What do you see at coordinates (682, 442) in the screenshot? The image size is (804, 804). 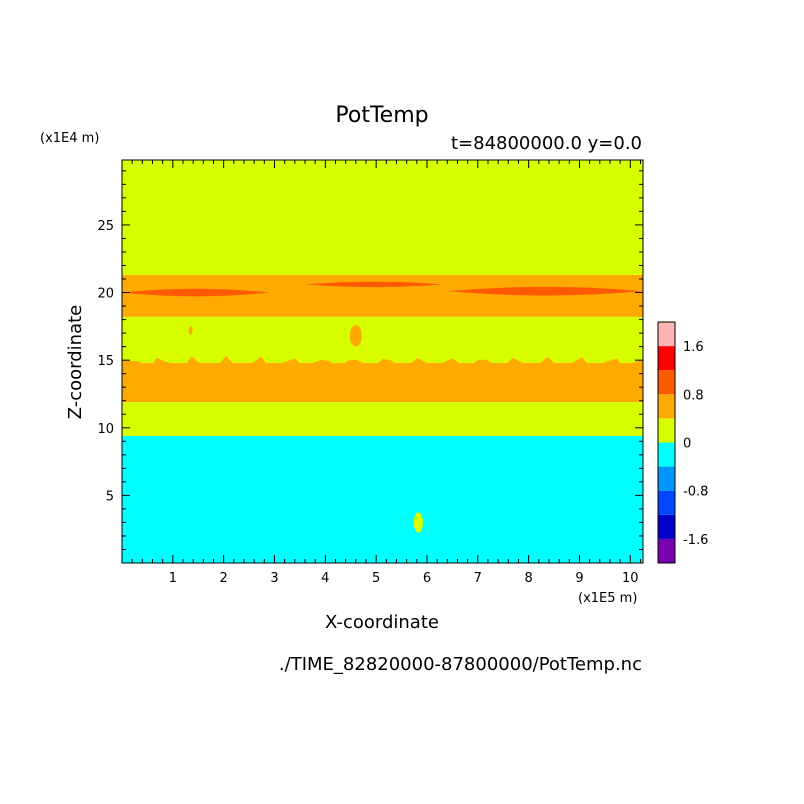 I see `colorbar: -1.6 -0.8 0 0.8 1.6` at bounding box center [682, 442].